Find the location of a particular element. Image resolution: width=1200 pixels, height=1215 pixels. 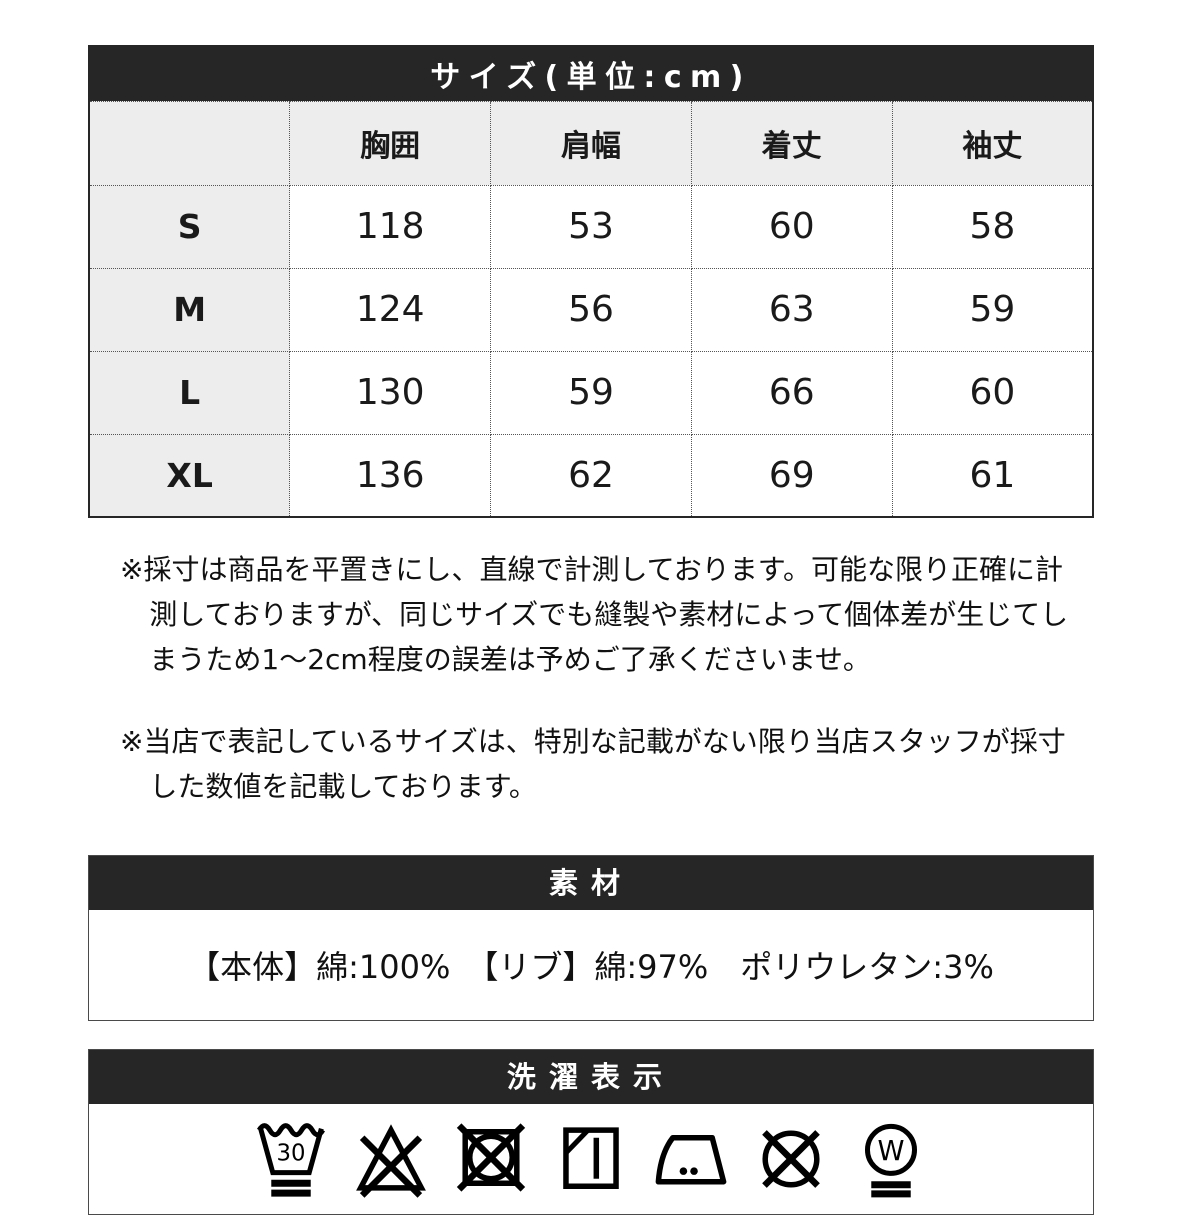

wet-clean-very-gentle-icon: W is located at coordinates (891, 1159).